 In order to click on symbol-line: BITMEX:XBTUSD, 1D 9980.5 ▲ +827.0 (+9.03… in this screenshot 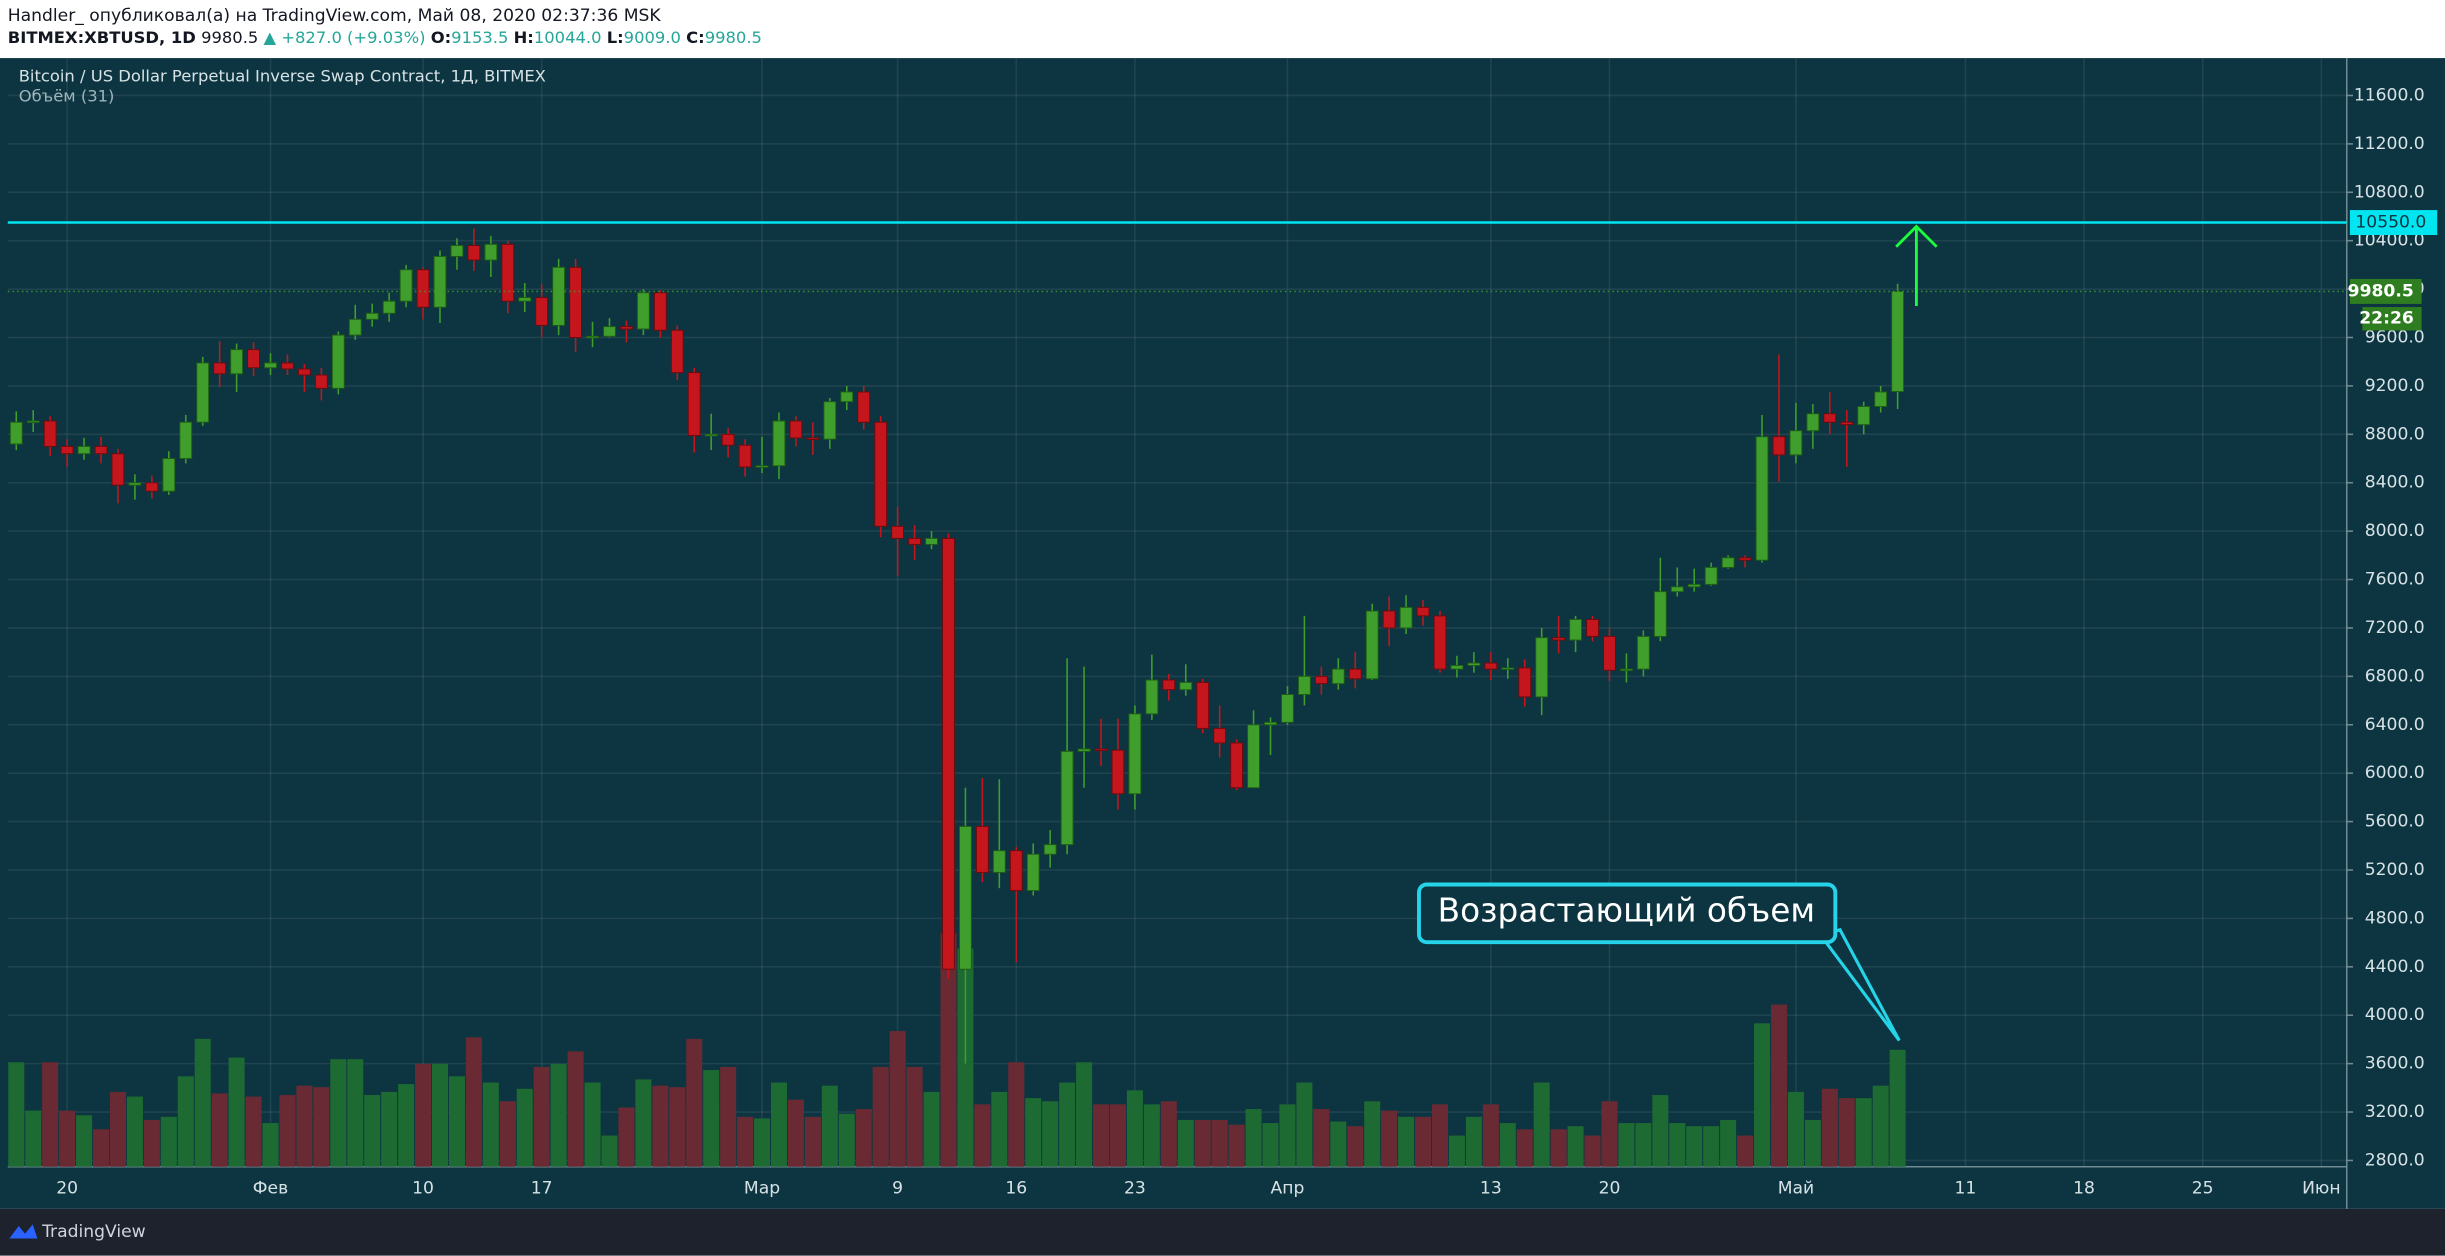, I will do `click(385, 36)`.